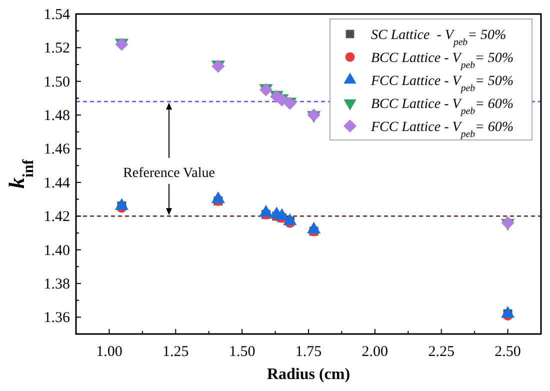  What do you see at coordinates (442, 130) in the screenshot?
I see `legend-label: FCC Lattice - V$_{peb}$= 60%` at bounding box center [442, 130].